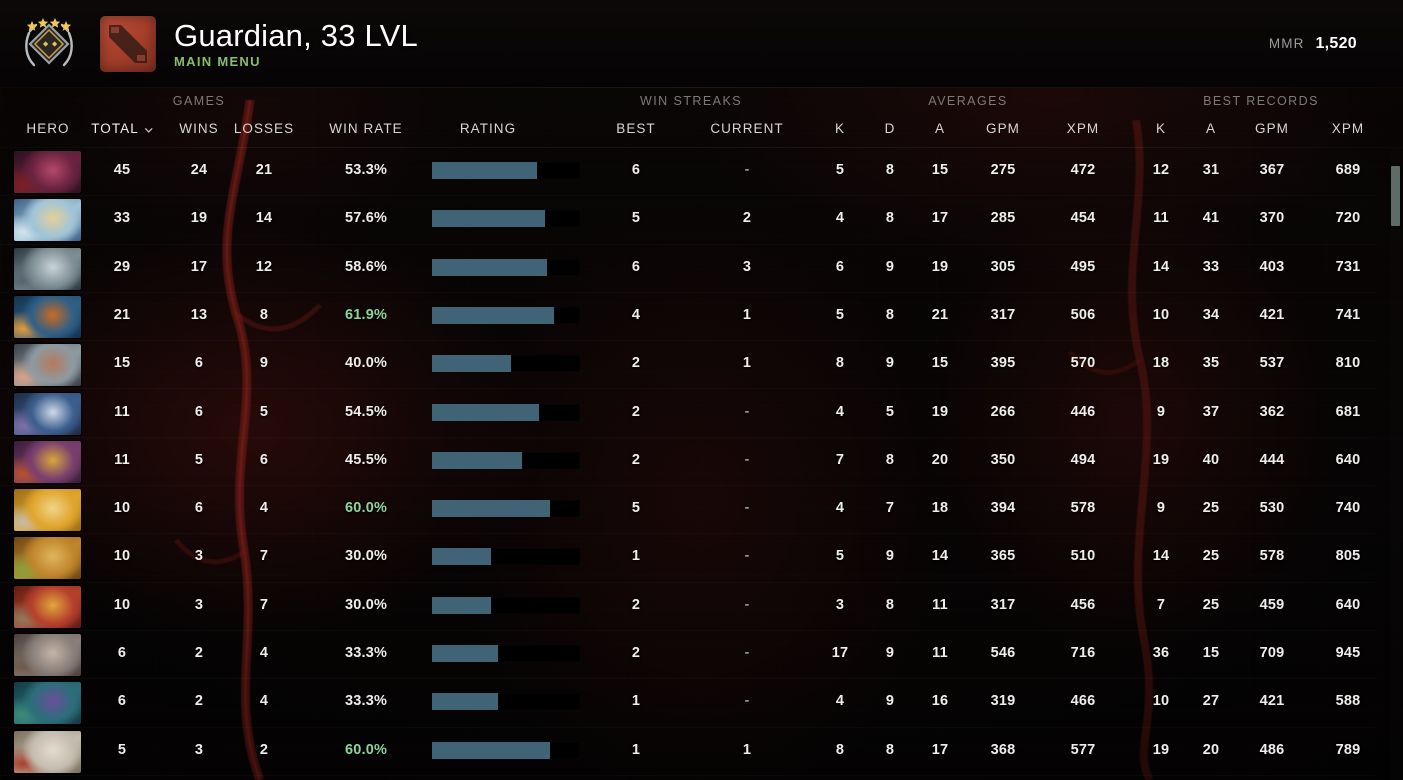  I want to click on column-header-avg_d: D, so click(890, 128).